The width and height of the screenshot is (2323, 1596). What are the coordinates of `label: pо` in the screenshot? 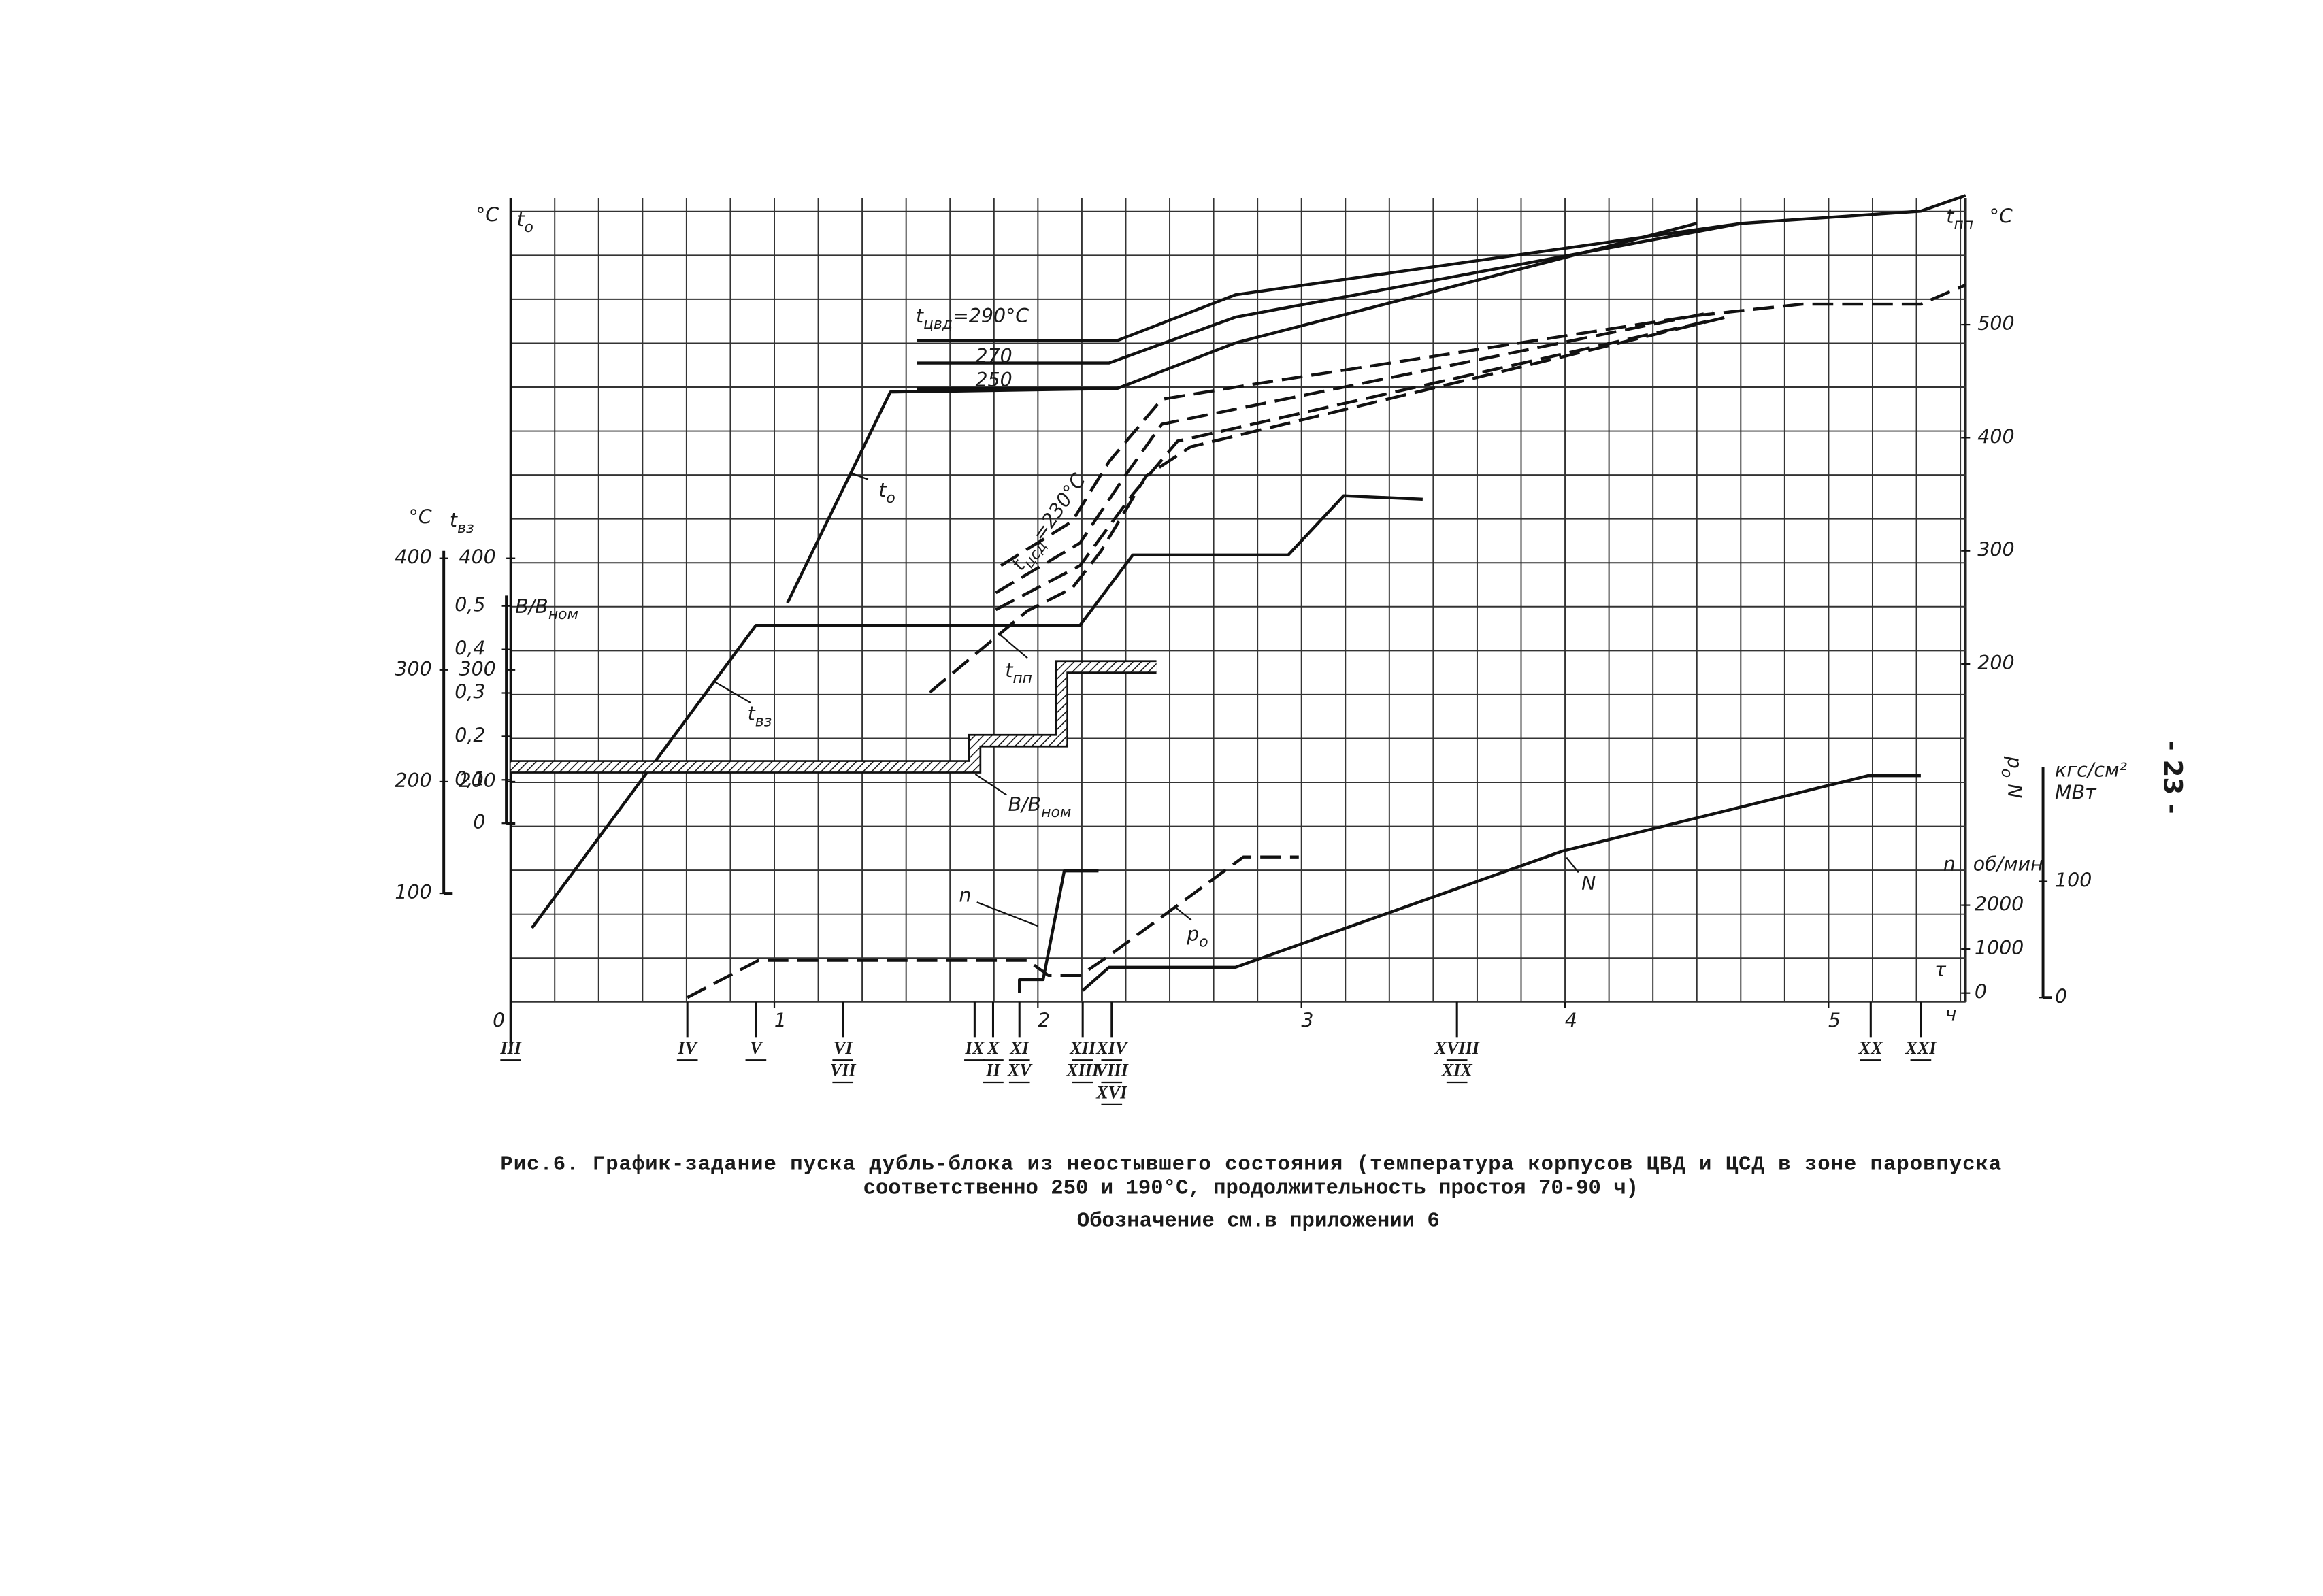 It's located at (1197, 936).